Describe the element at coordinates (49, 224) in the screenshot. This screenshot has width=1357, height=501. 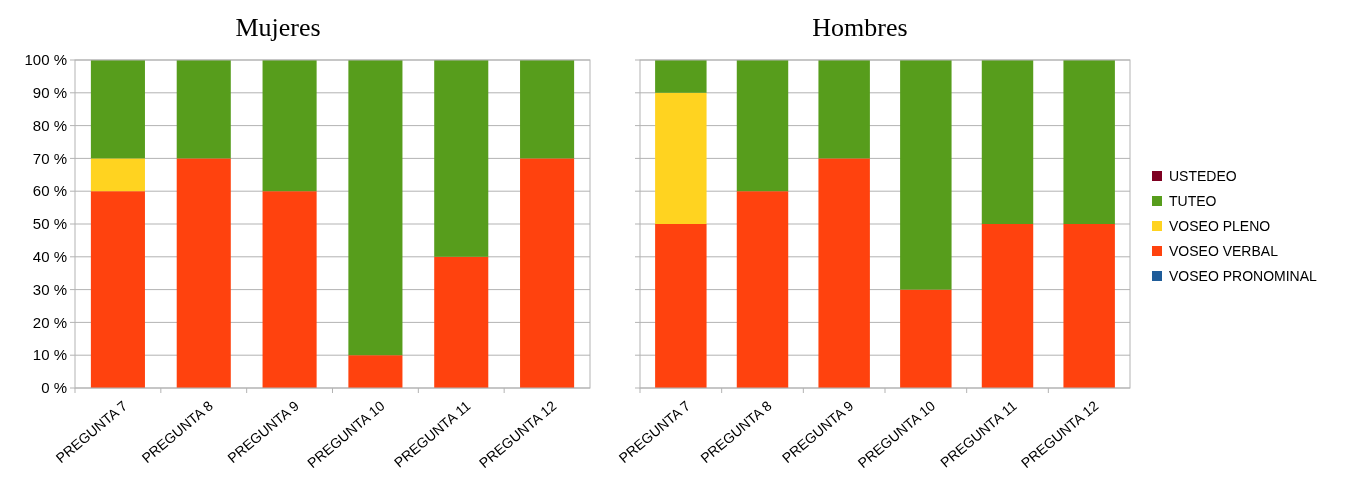
I see `y-tick-label: 50 %` at that location.